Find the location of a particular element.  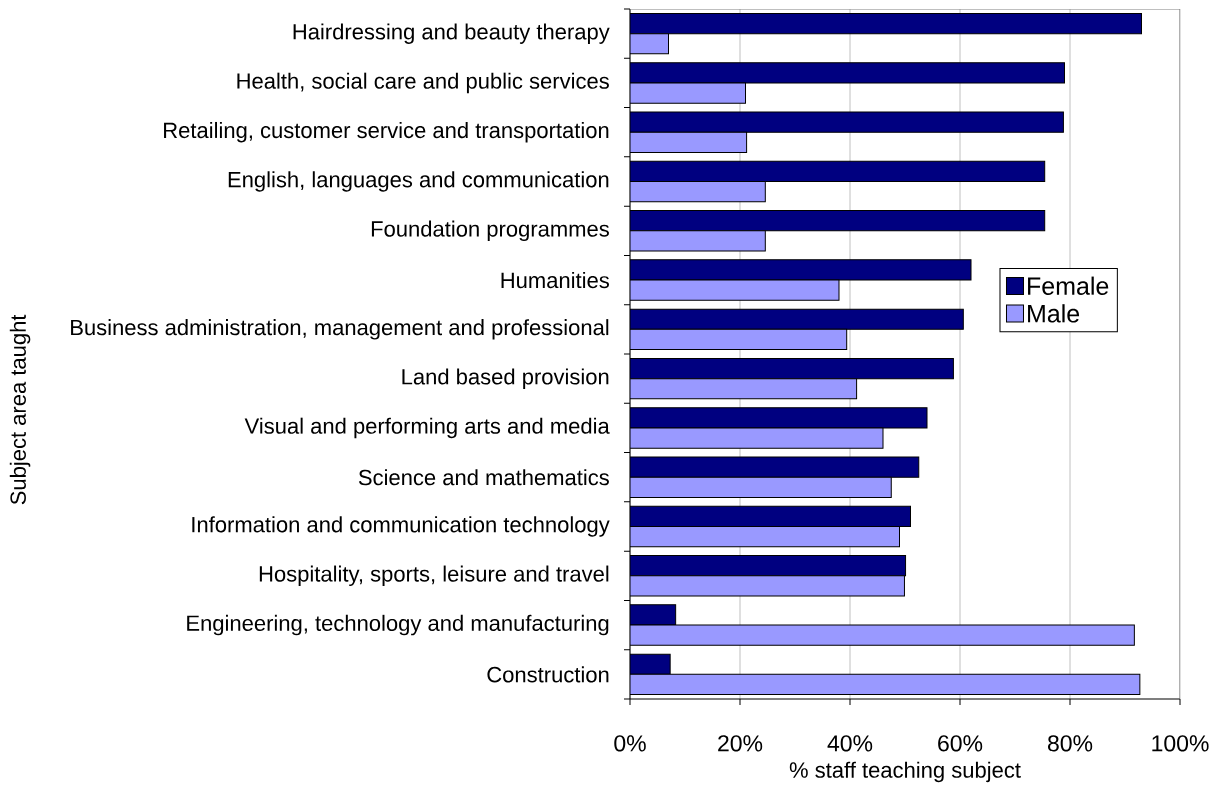

y-tick-label: Visual and performing arts and media is located at coordinates (427, 428).